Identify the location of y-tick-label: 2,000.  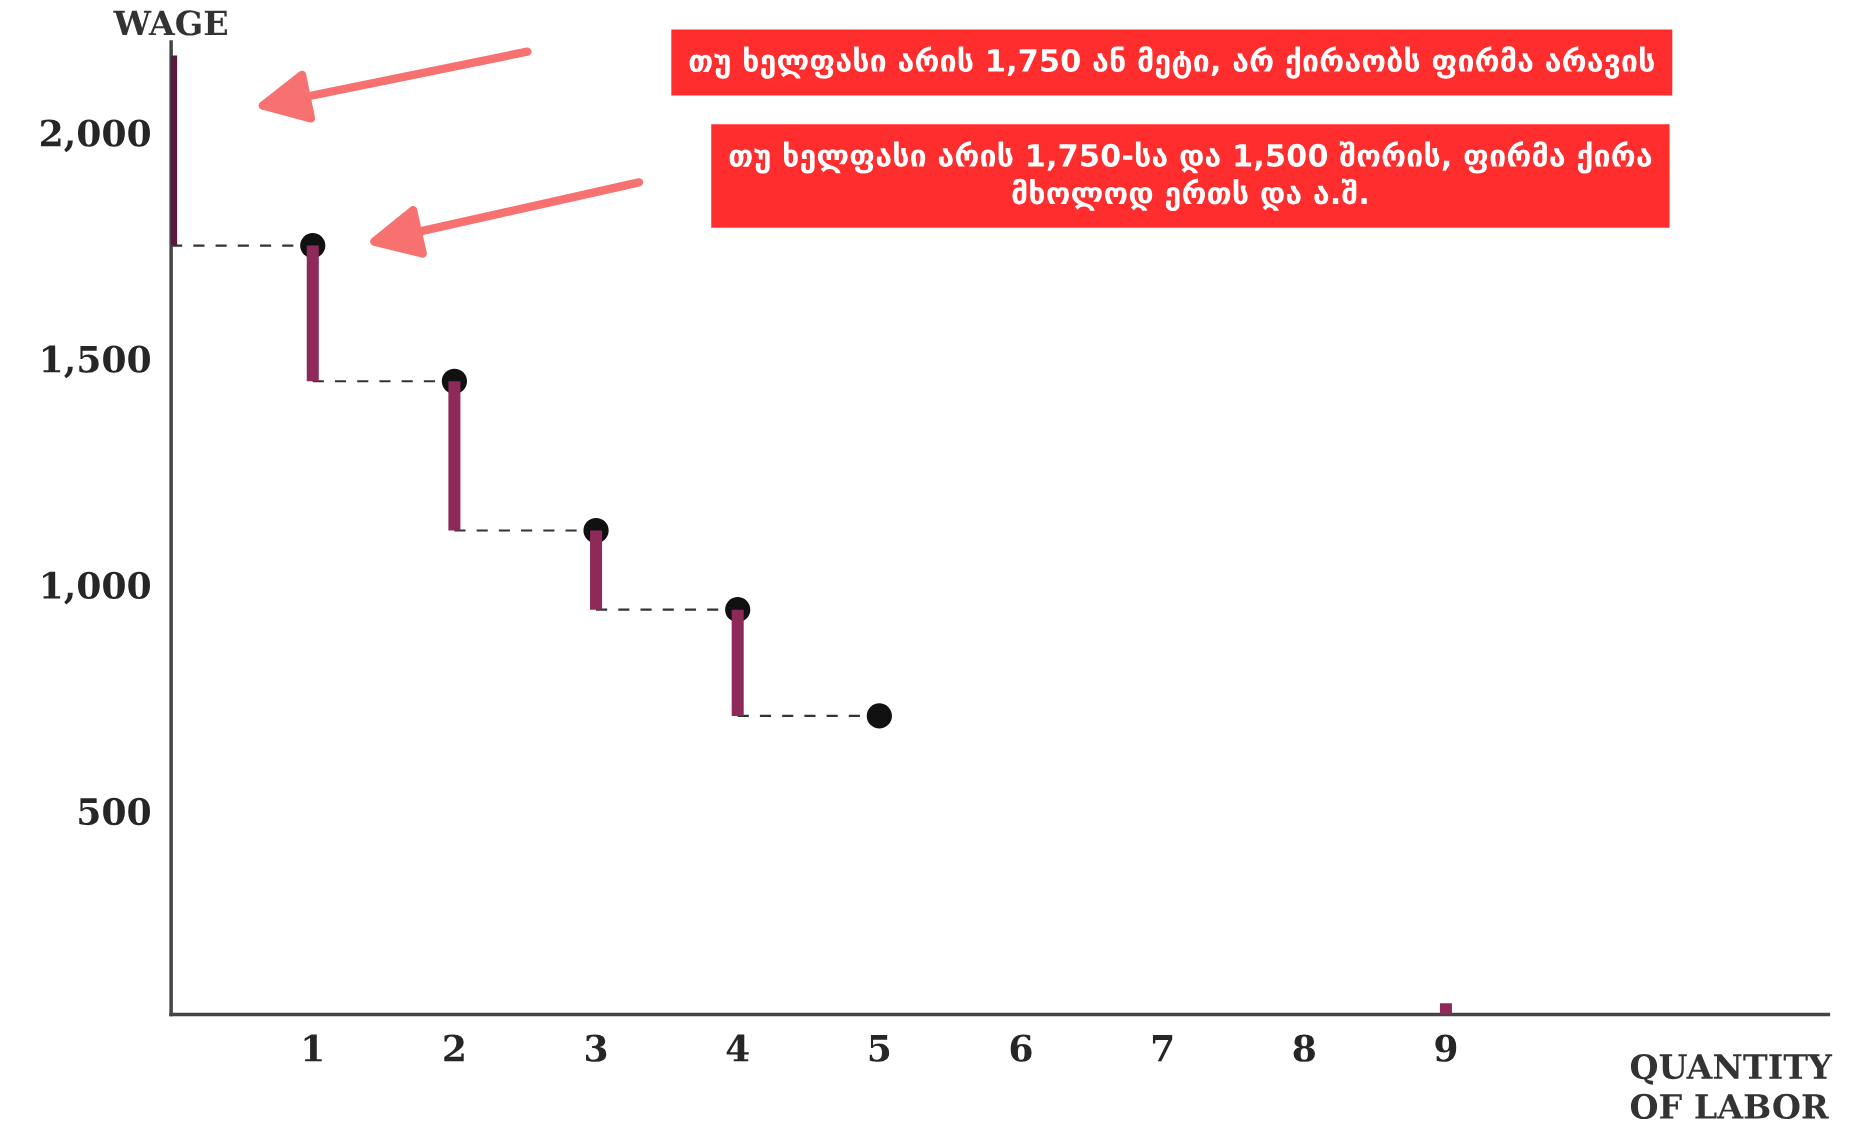
(95, 136).